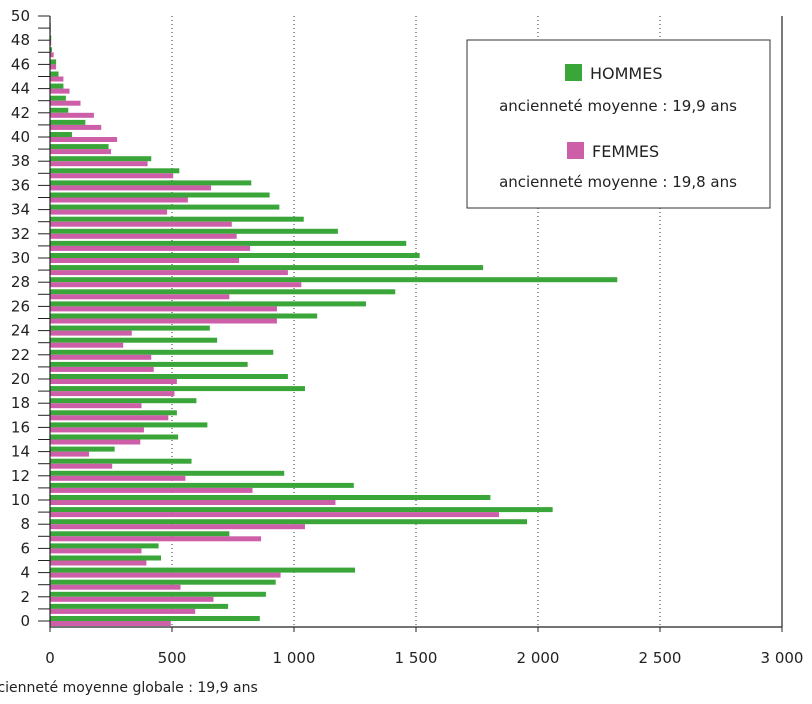  Describe the element at coordinates (20, 161) in the screenshot. I see `y-tick-label-38: 38` at that location.